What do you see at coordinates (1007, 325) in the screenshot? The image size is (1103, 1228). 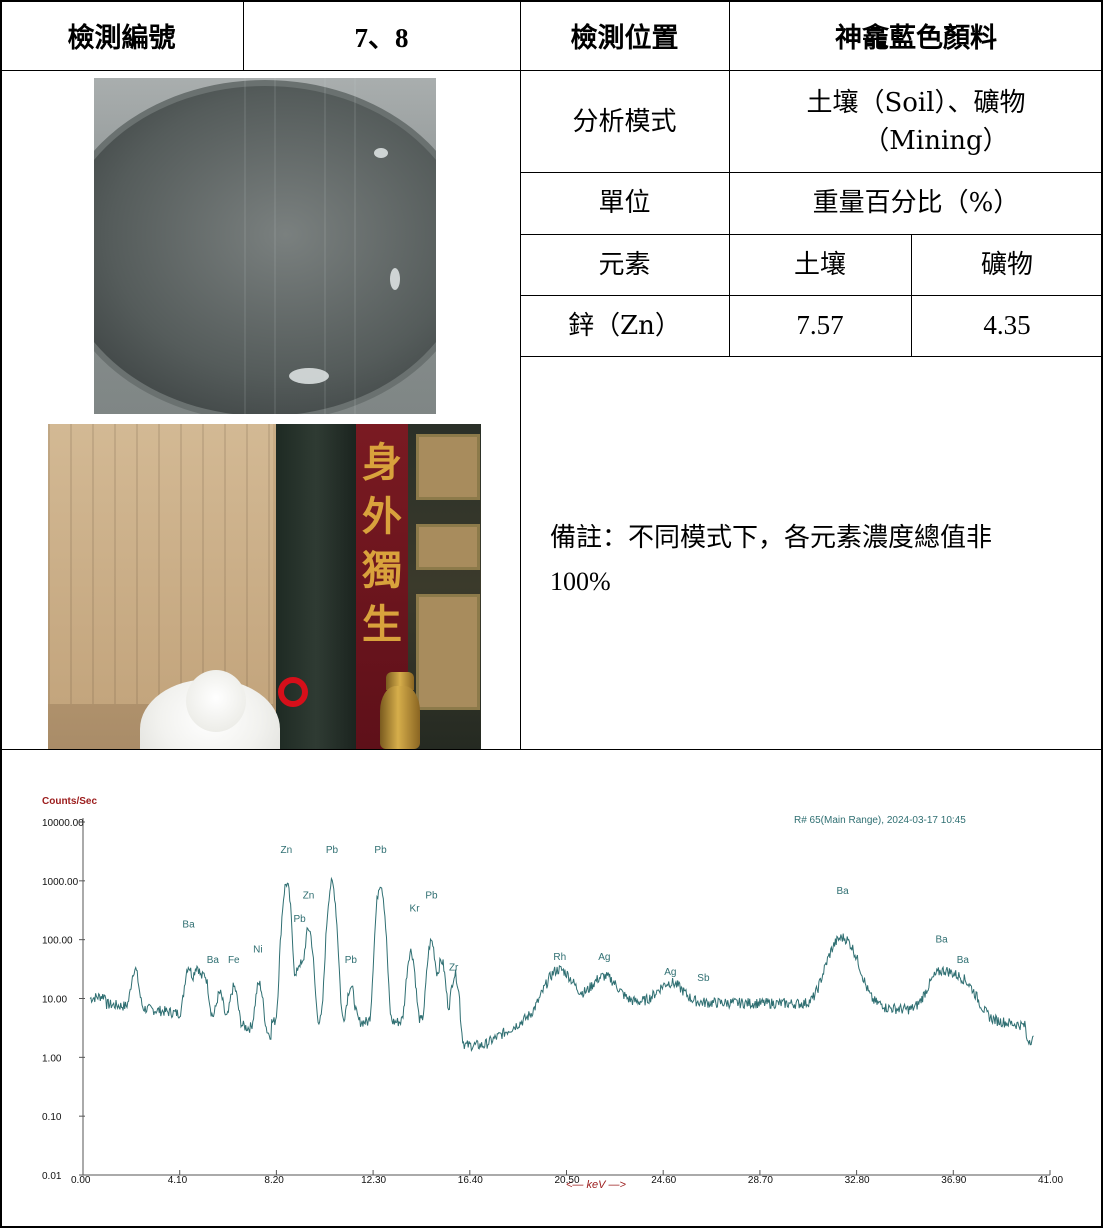 I see `zn-mining-value: 4.35` at bounding box center [1007, 325].